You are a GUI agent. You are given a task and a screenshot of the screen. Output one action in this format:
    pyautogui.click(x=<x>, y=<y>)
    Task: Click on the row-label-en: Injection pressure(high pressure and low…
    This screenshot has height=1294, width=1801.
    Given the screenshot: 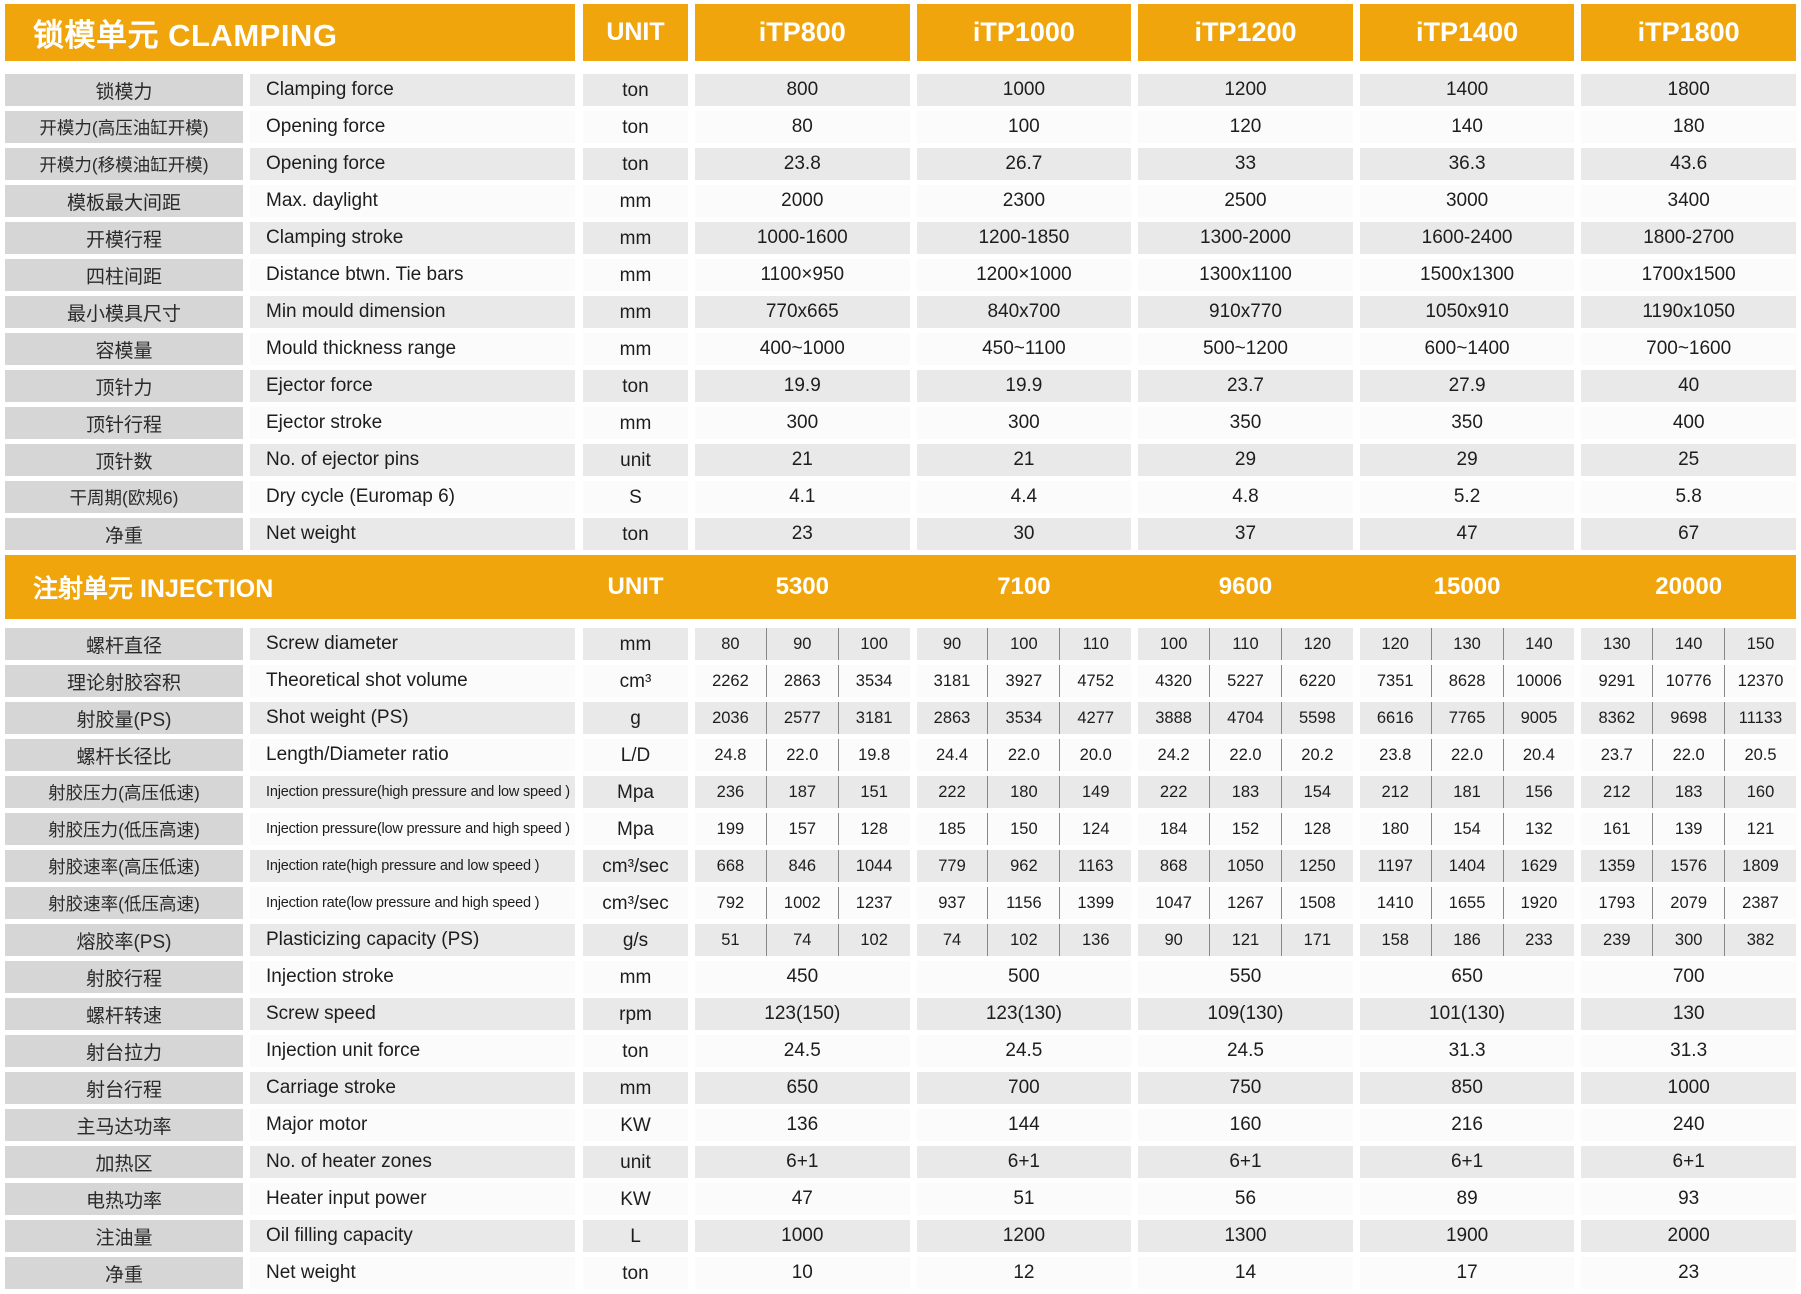 What is the action you would take?
    pyautogui.click(x=412, y=792)
    